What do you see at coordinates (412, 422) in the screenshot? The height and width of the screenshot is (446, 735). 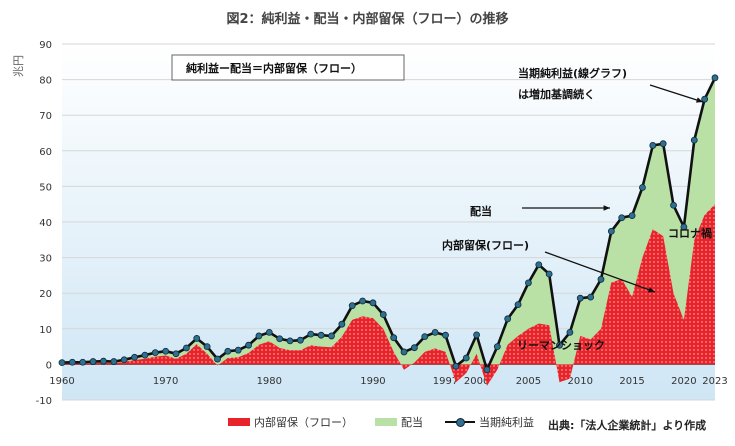 I see `legend-label-dividend: 配当` at bounding box center [412, 422].